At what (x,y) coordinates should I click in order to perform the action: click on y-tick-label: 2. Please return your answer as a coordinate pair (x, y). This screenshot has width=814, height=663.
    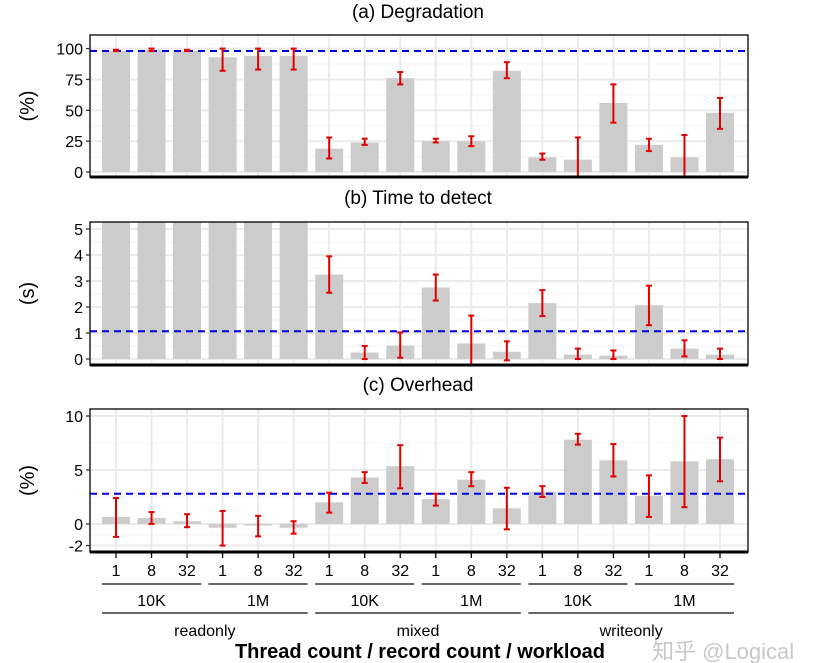
    Looking at the image, I should click on (78, 308).